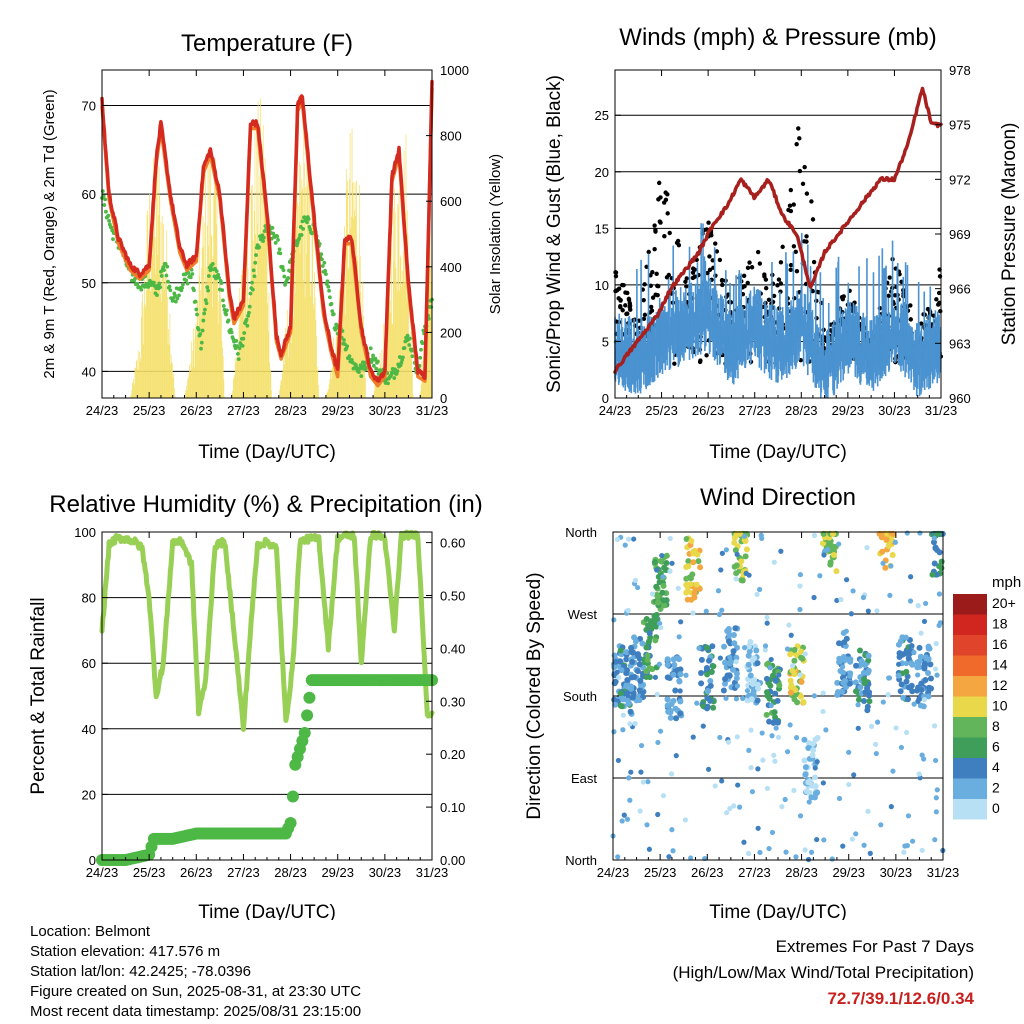 This screenshot has height=1024, width=1024. I want to click on y-tick-label: North, so click(581, 860).